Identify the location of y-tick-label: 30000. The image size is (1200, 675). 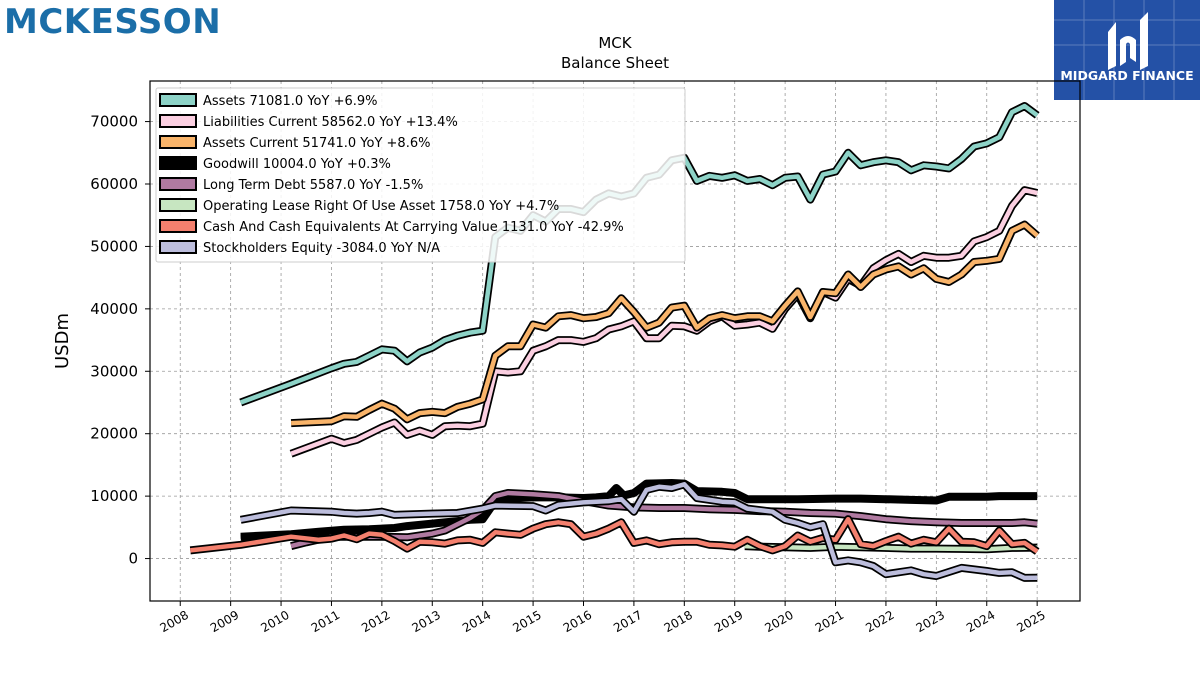
(114, 371).